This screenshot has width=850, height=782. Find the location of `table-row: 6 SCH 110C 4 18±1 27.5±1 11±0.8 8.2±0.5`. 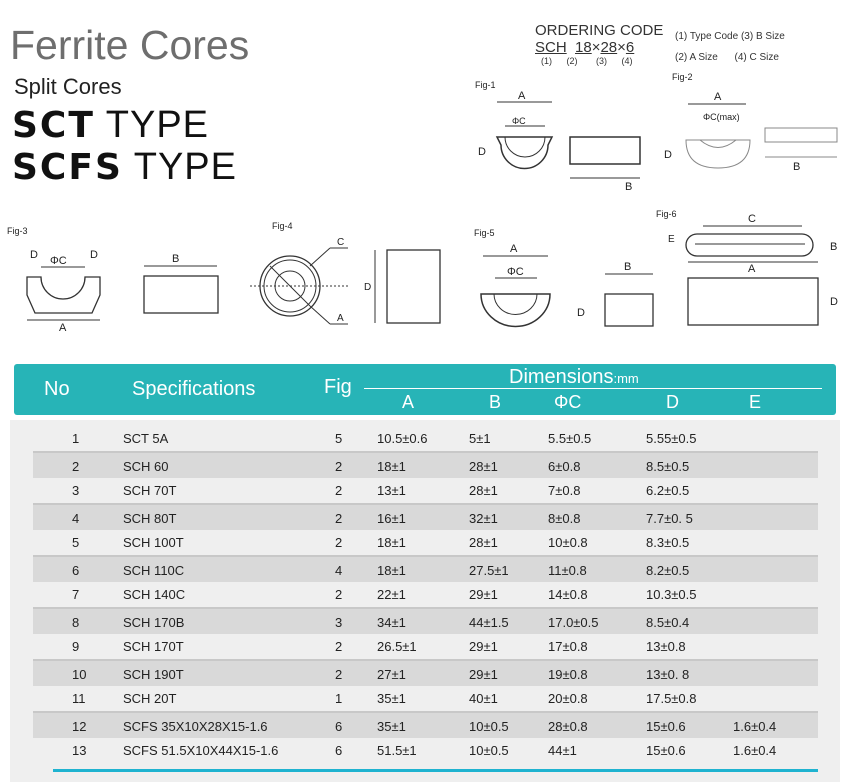

table-row: 6 SCH 110C 4 18±1 27.5±1 11±0.8 8.2±0.5 is located at coordinates (425, 568).